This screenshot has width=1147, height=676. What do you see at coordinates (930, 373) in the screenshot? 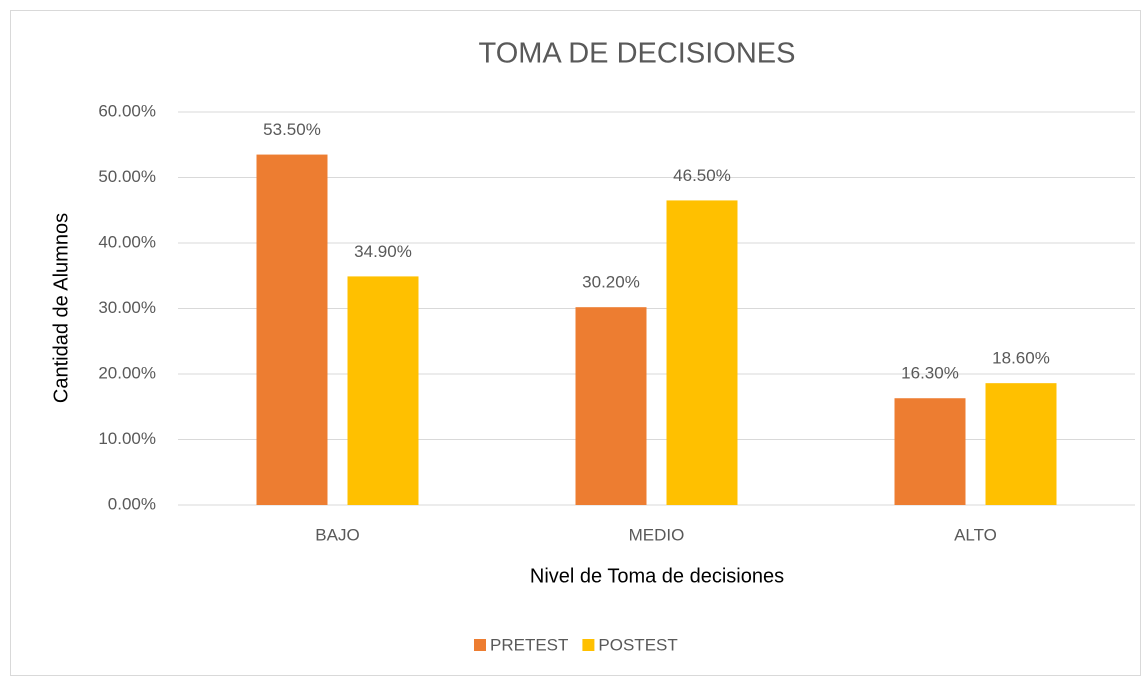
I see `data-label: 16.30%` at bounding box center [930, 373].